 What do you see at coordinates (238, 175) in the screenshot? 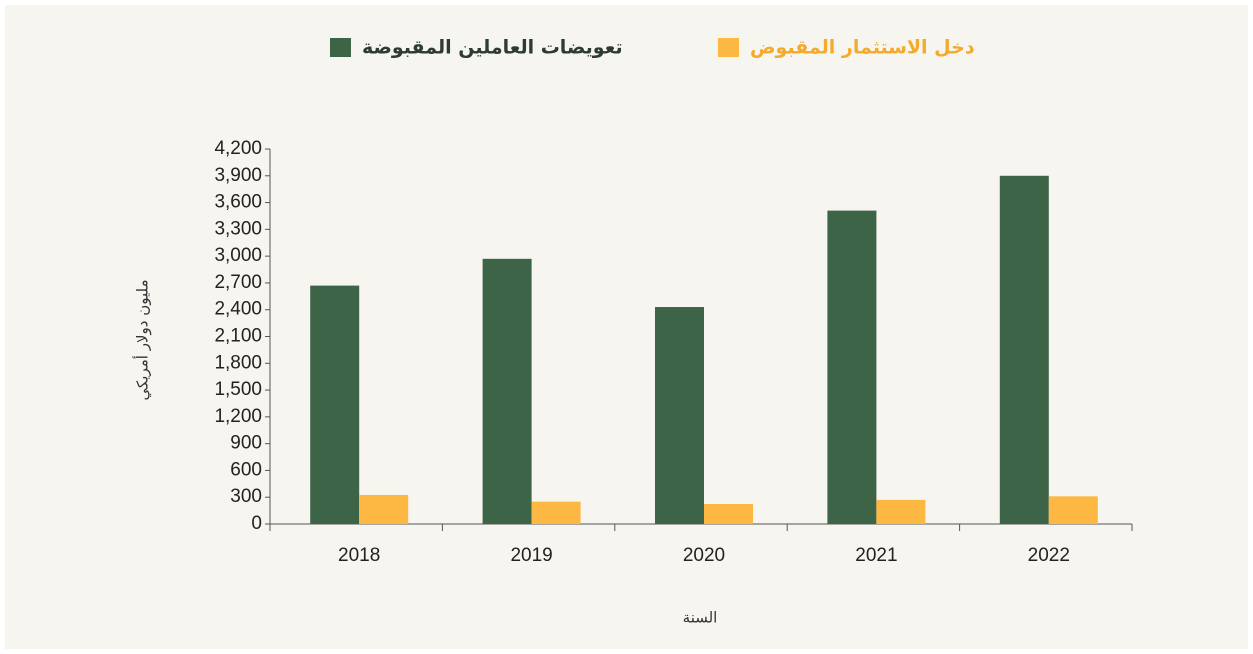
I see `y-tick-label: 3,900` at bounding box center [238, 175].